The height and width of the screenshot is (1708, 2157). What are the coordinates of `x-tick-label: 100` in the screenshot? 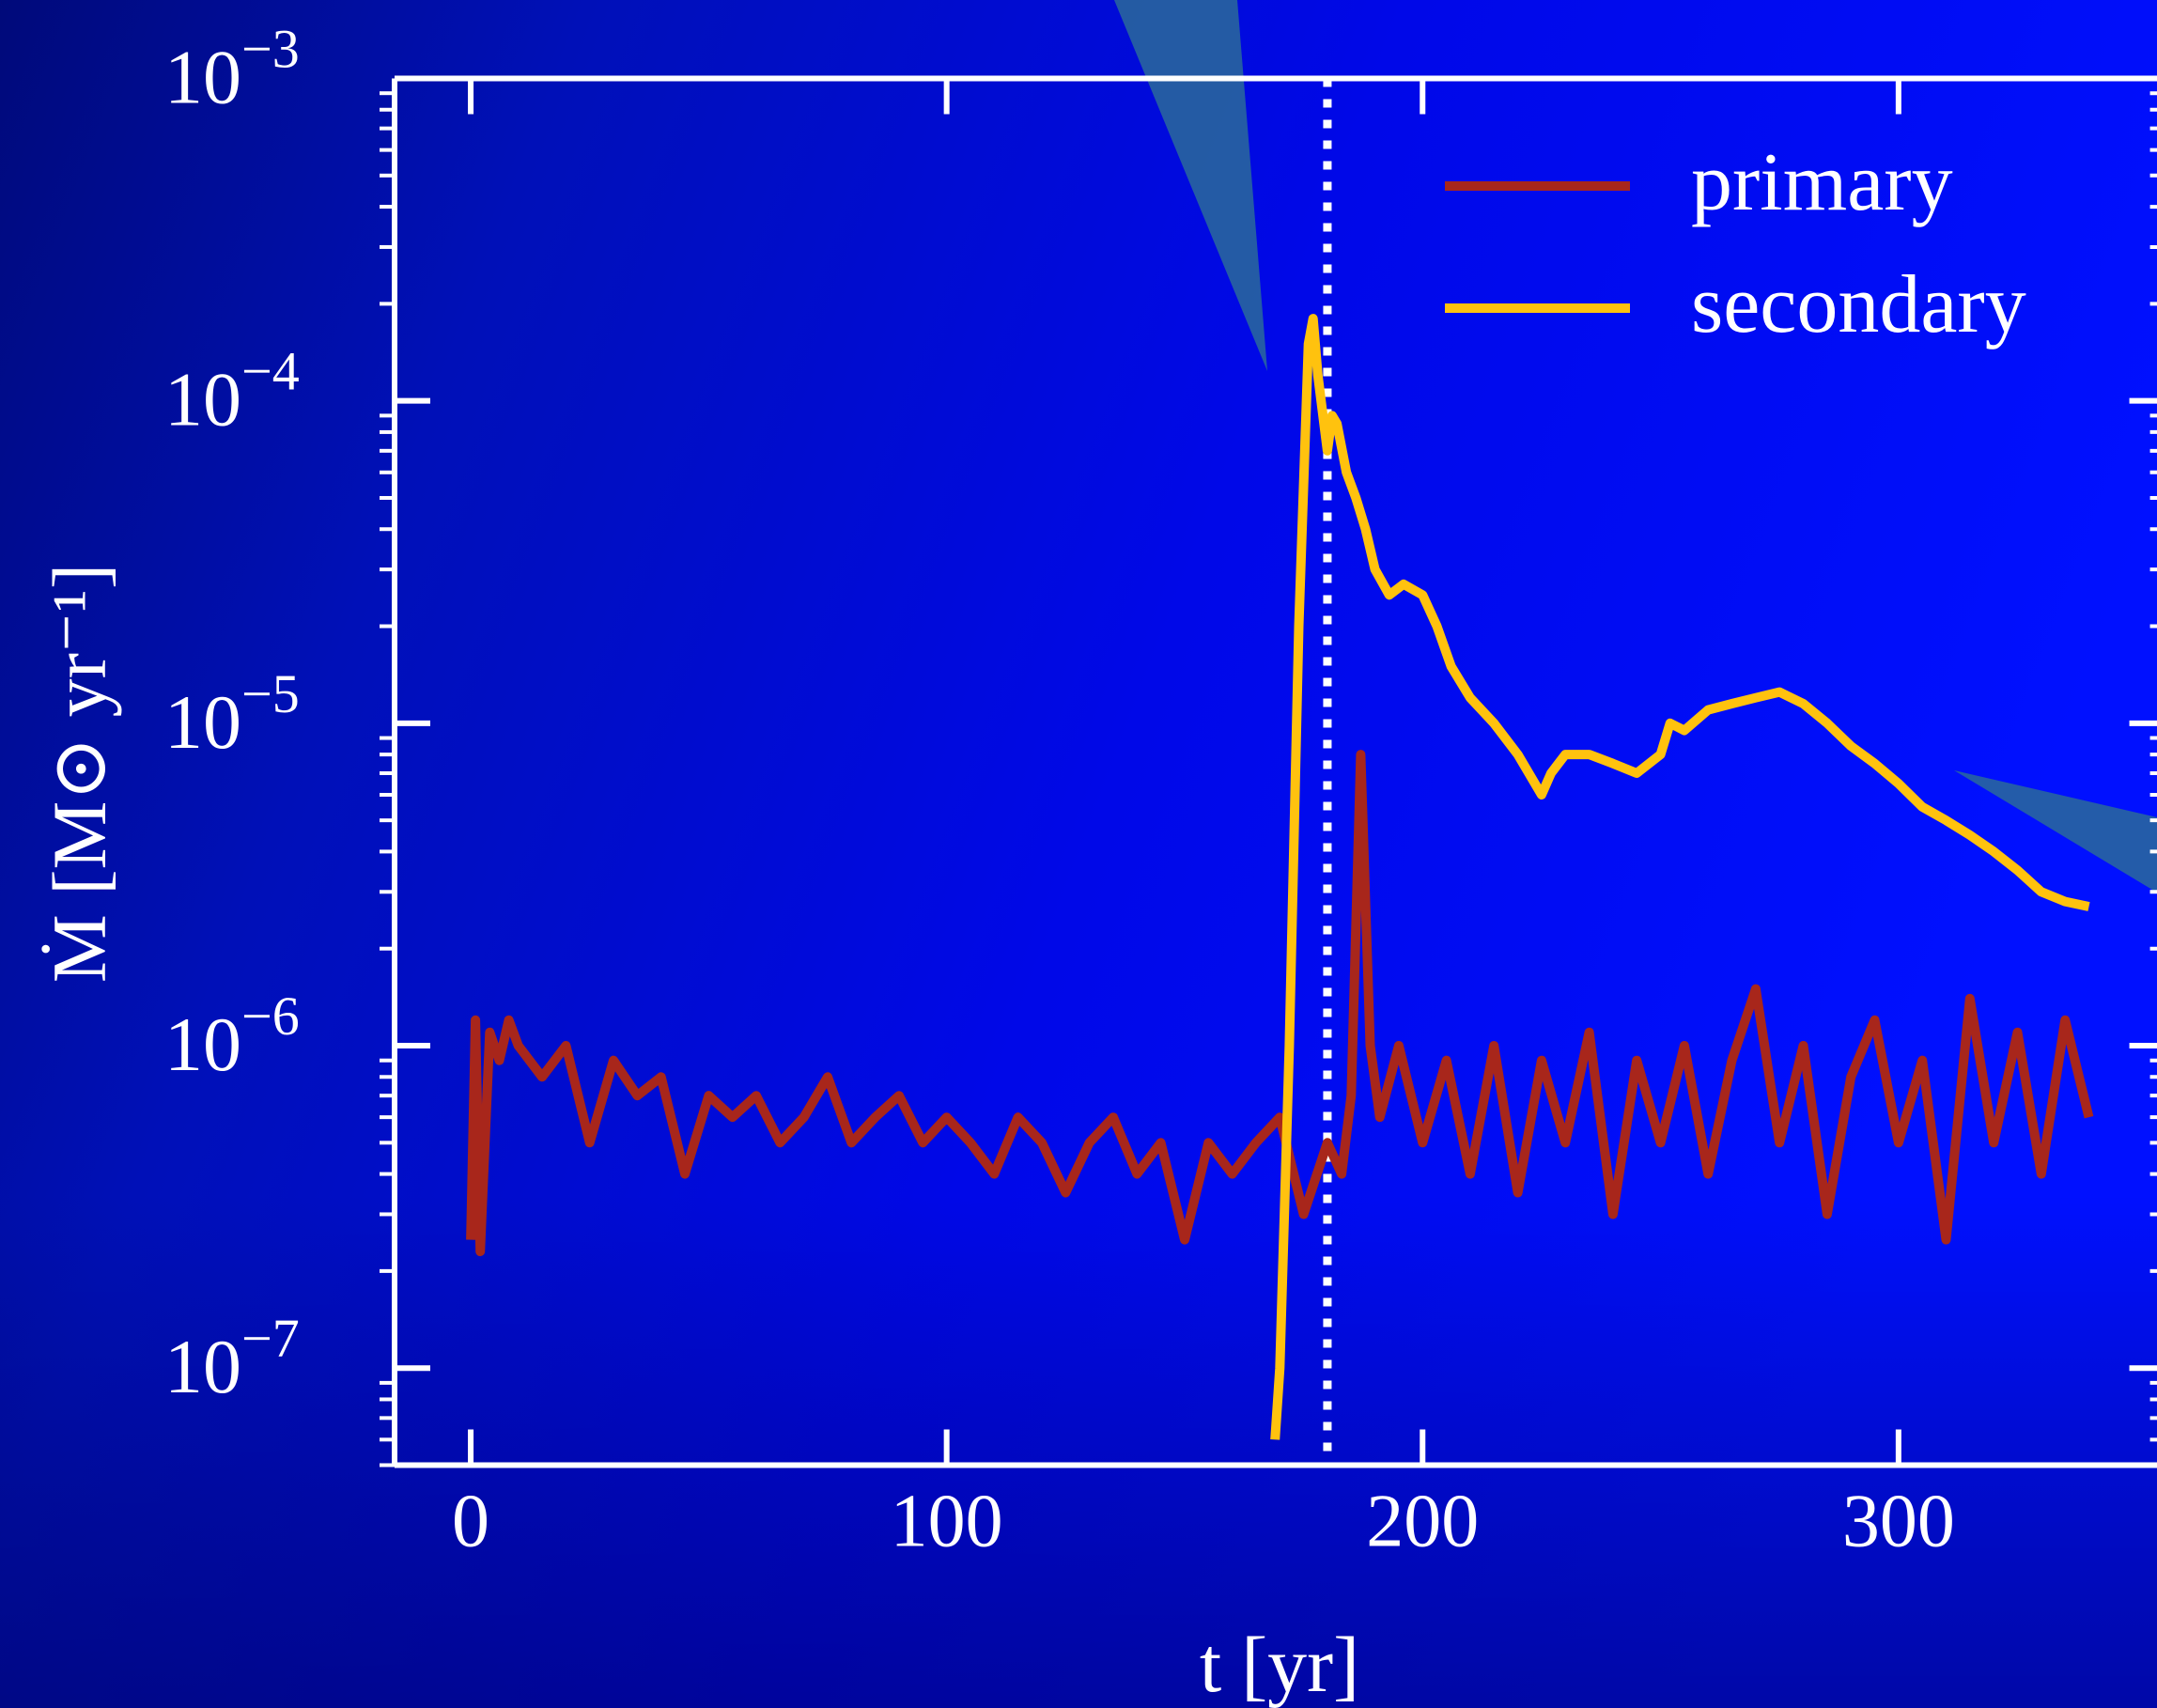 It's located at (947, 1522).